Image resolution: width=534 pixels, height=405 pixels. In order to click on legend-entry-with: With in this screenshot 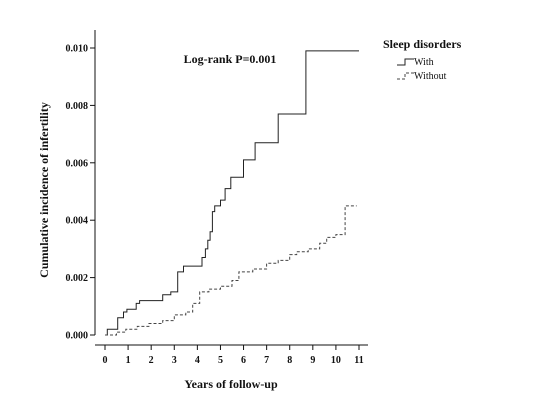, I will do `click(415, 62)`.